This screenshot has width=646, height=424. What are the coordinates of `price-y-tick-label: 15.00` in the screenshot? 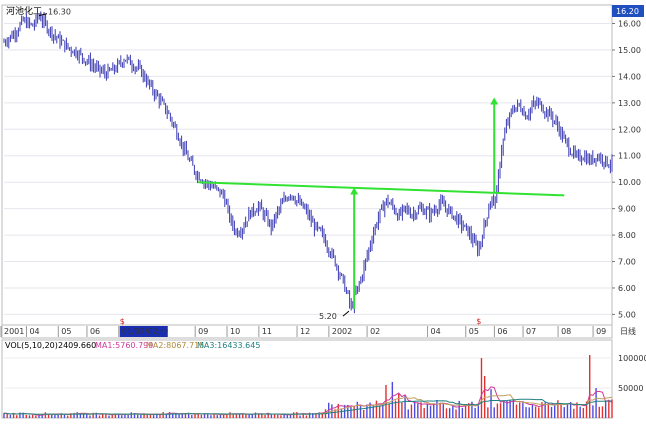 It's located at (629, 50).